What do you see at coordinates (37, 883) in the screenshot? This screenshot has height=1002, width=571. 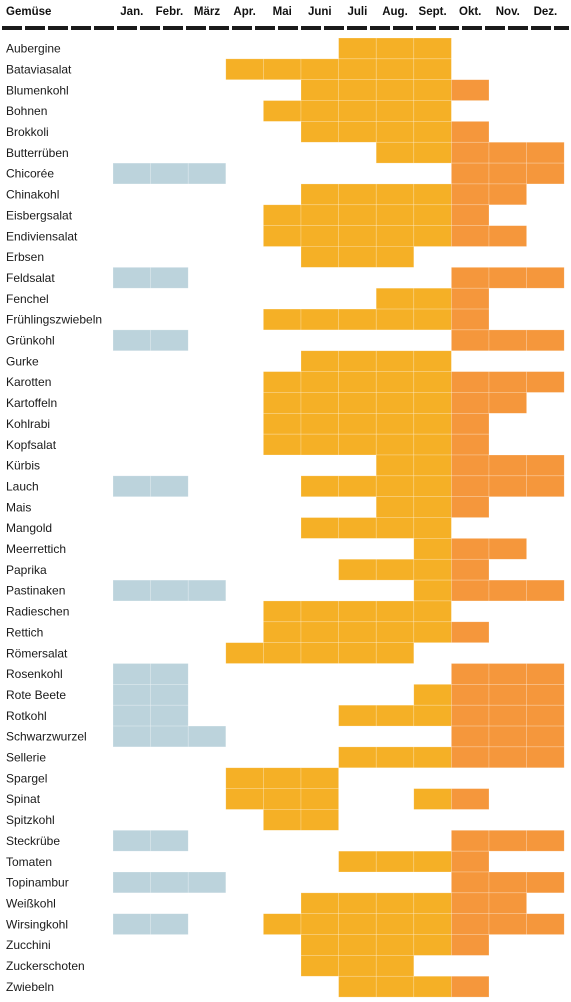 I see `row-label: Topinambur` at bounding box center [37, 883].